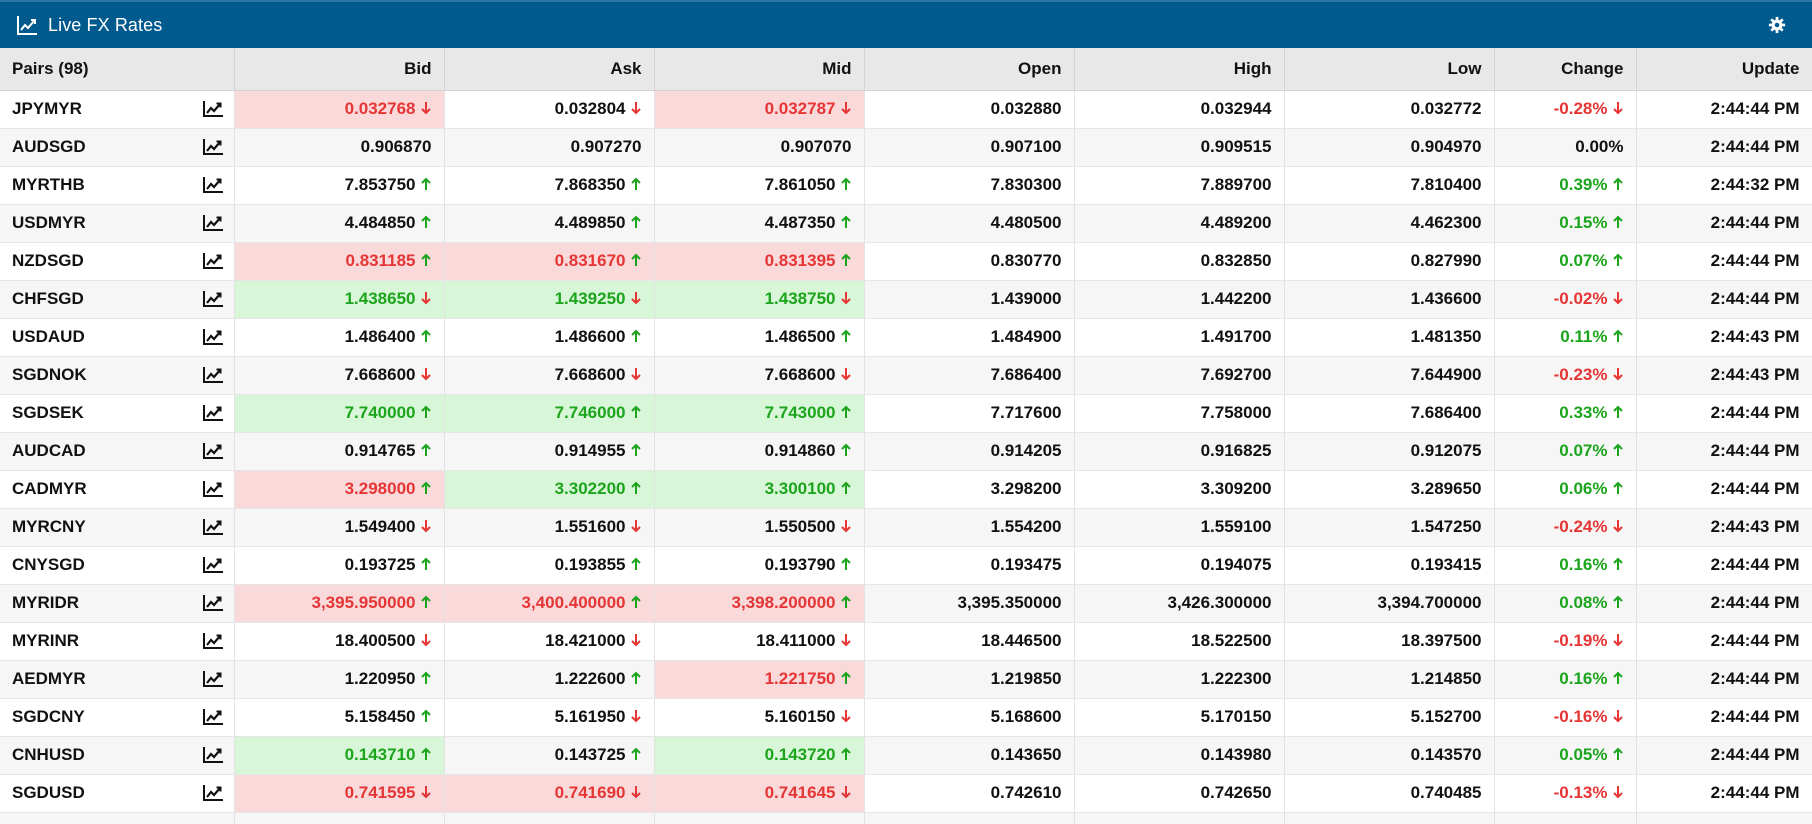 The height and width of the screenshot is (824, 1812). I want to click on empty-cell, so click(1724, 818).